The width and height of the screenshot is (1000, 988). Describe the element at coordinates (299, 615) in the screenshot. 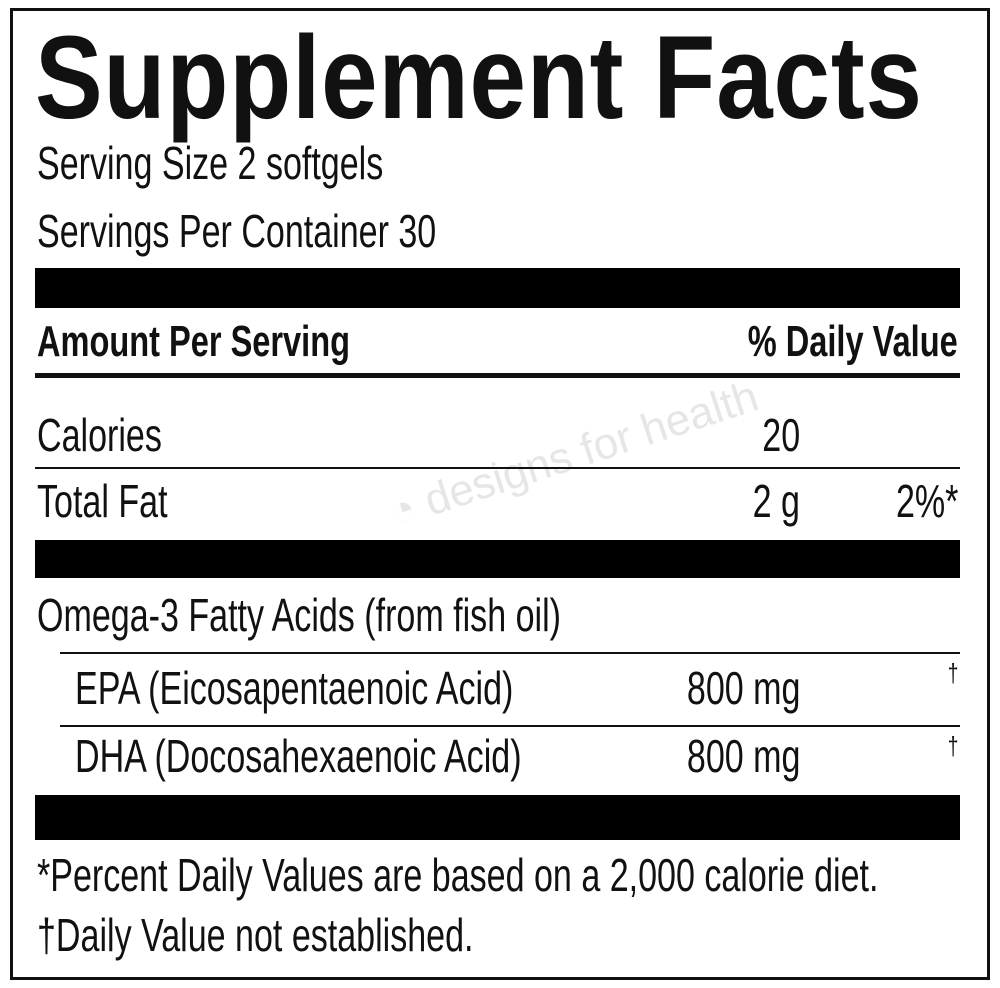

I see `omega3-group-label: Omega-3 Fatty Acids (from fish oil)` at that location.